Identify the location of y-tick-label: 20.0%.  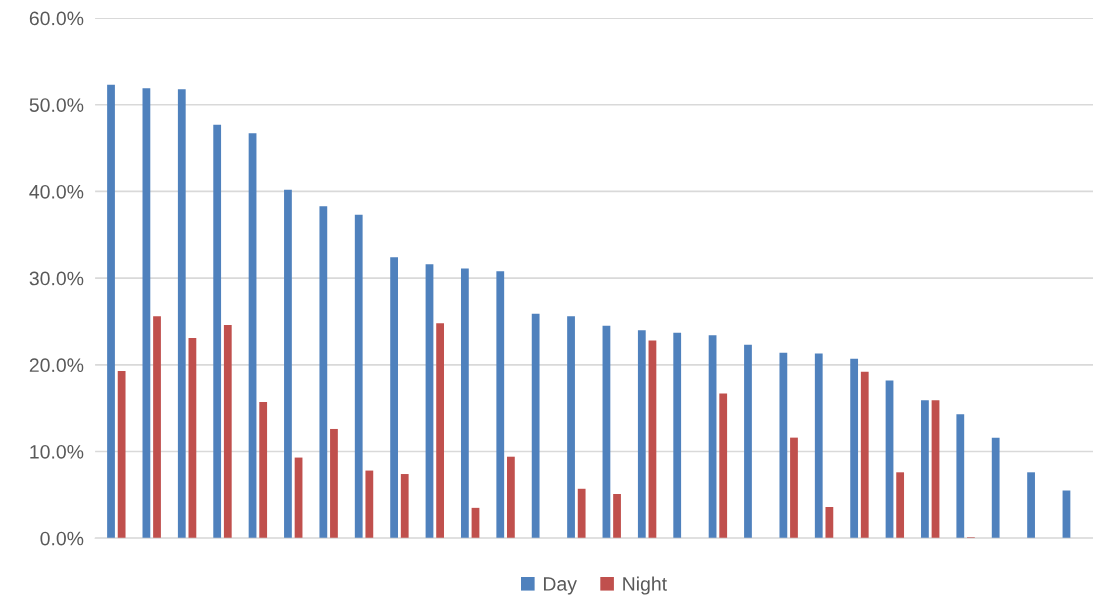
(56, 365).